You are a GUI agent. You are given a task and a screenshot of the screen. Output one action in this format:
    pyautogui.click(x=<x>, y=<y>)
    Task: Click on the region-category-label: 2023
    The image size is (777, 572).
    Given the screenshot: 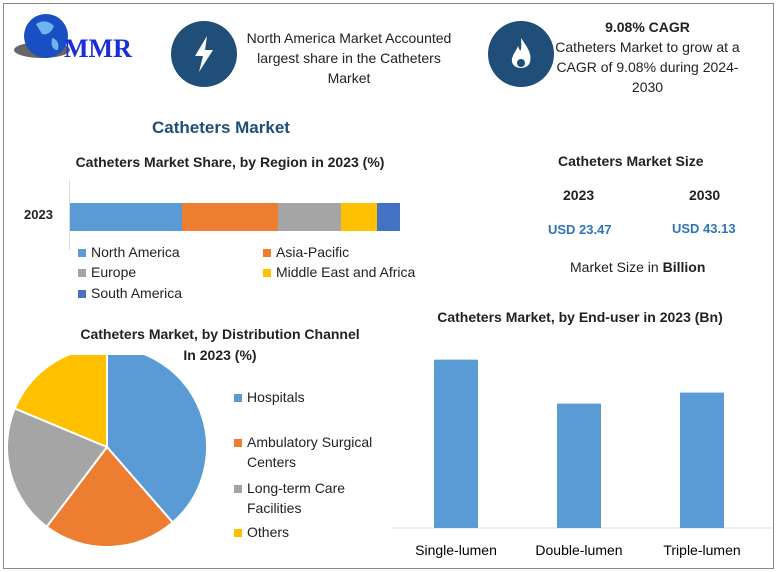 What is the action you would take?
    pyautogui.click(x=38, y=214)
    